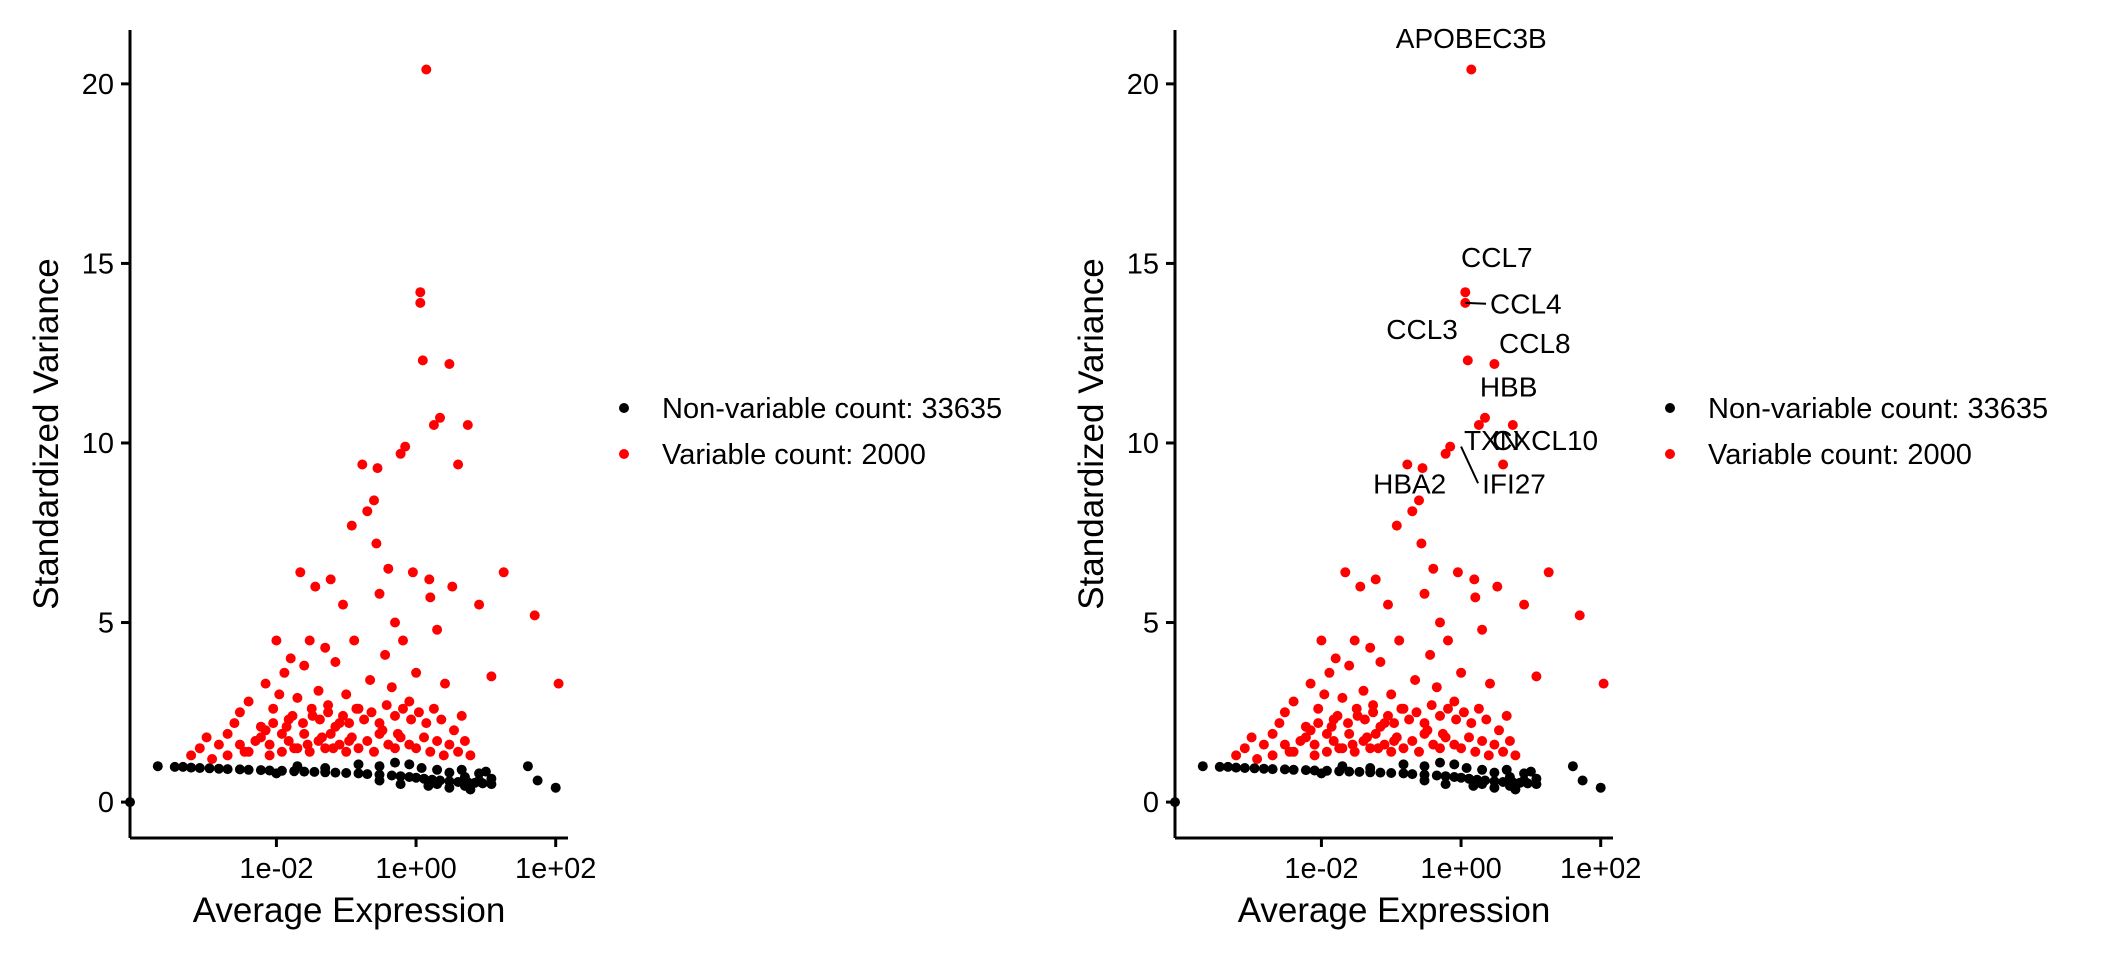  What do you see at coordinates (1670, 454) in the screenshot?
I see `legend-key-variable` at bounding box center [1670, 454].